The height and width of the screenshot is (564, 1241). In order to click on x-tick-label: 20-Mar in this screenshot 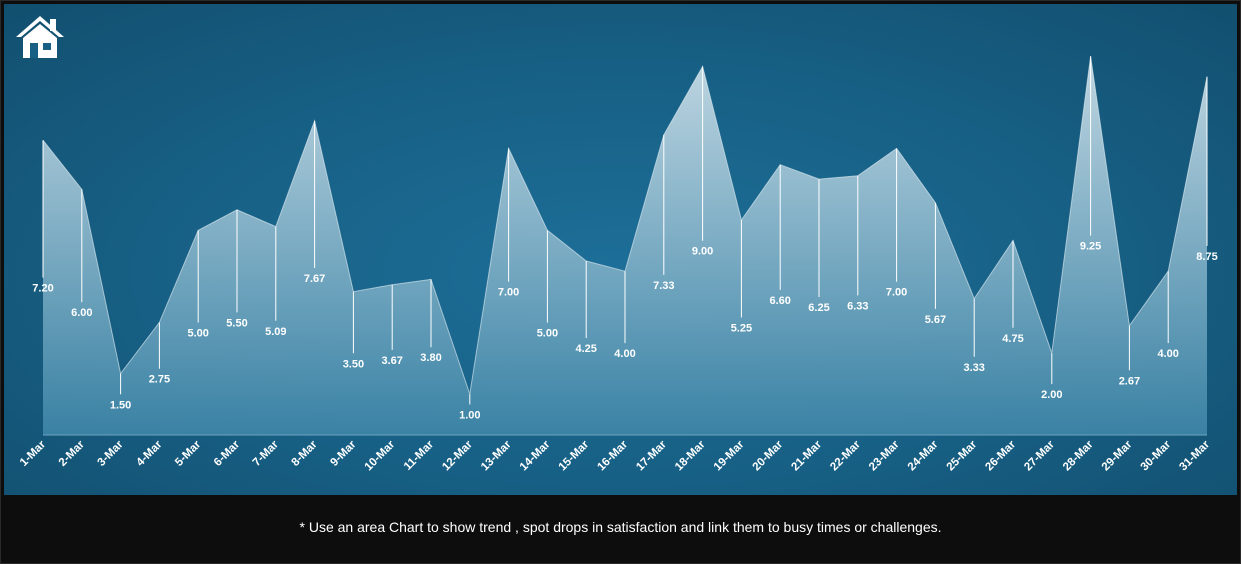, I will do `click(768, 455)`.